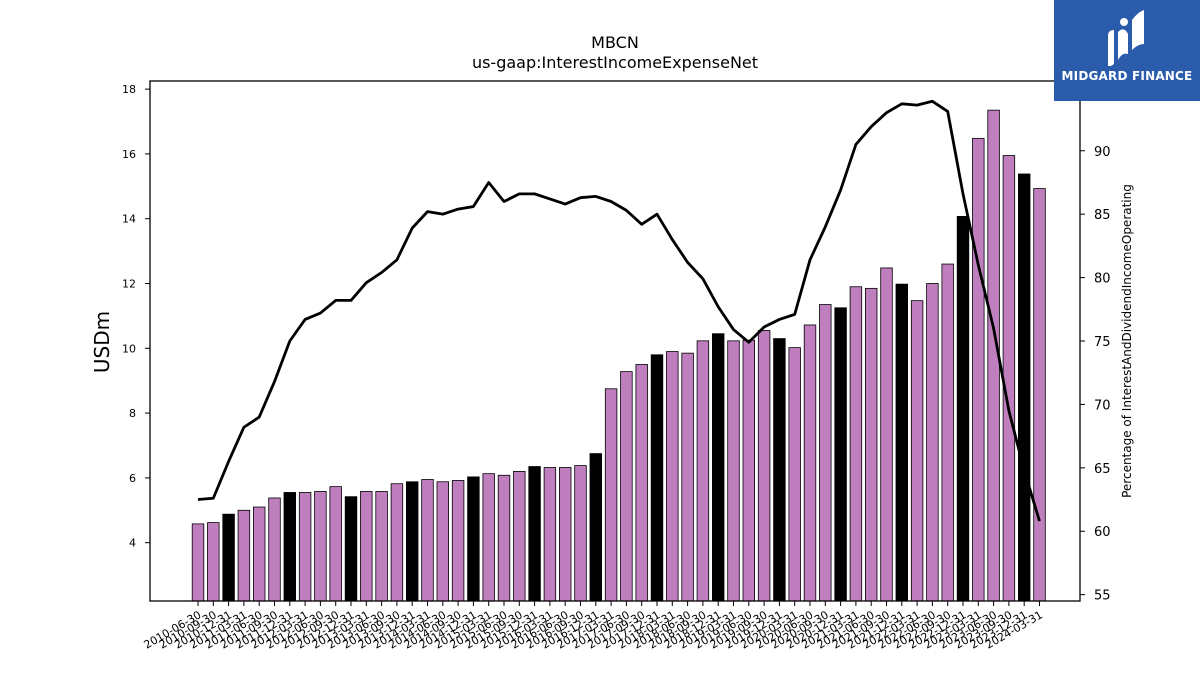 The image size is (1200, 675). I want to click on y-axis-right: 55 60 65 70 75 80 85 90, so click(1095, 374).